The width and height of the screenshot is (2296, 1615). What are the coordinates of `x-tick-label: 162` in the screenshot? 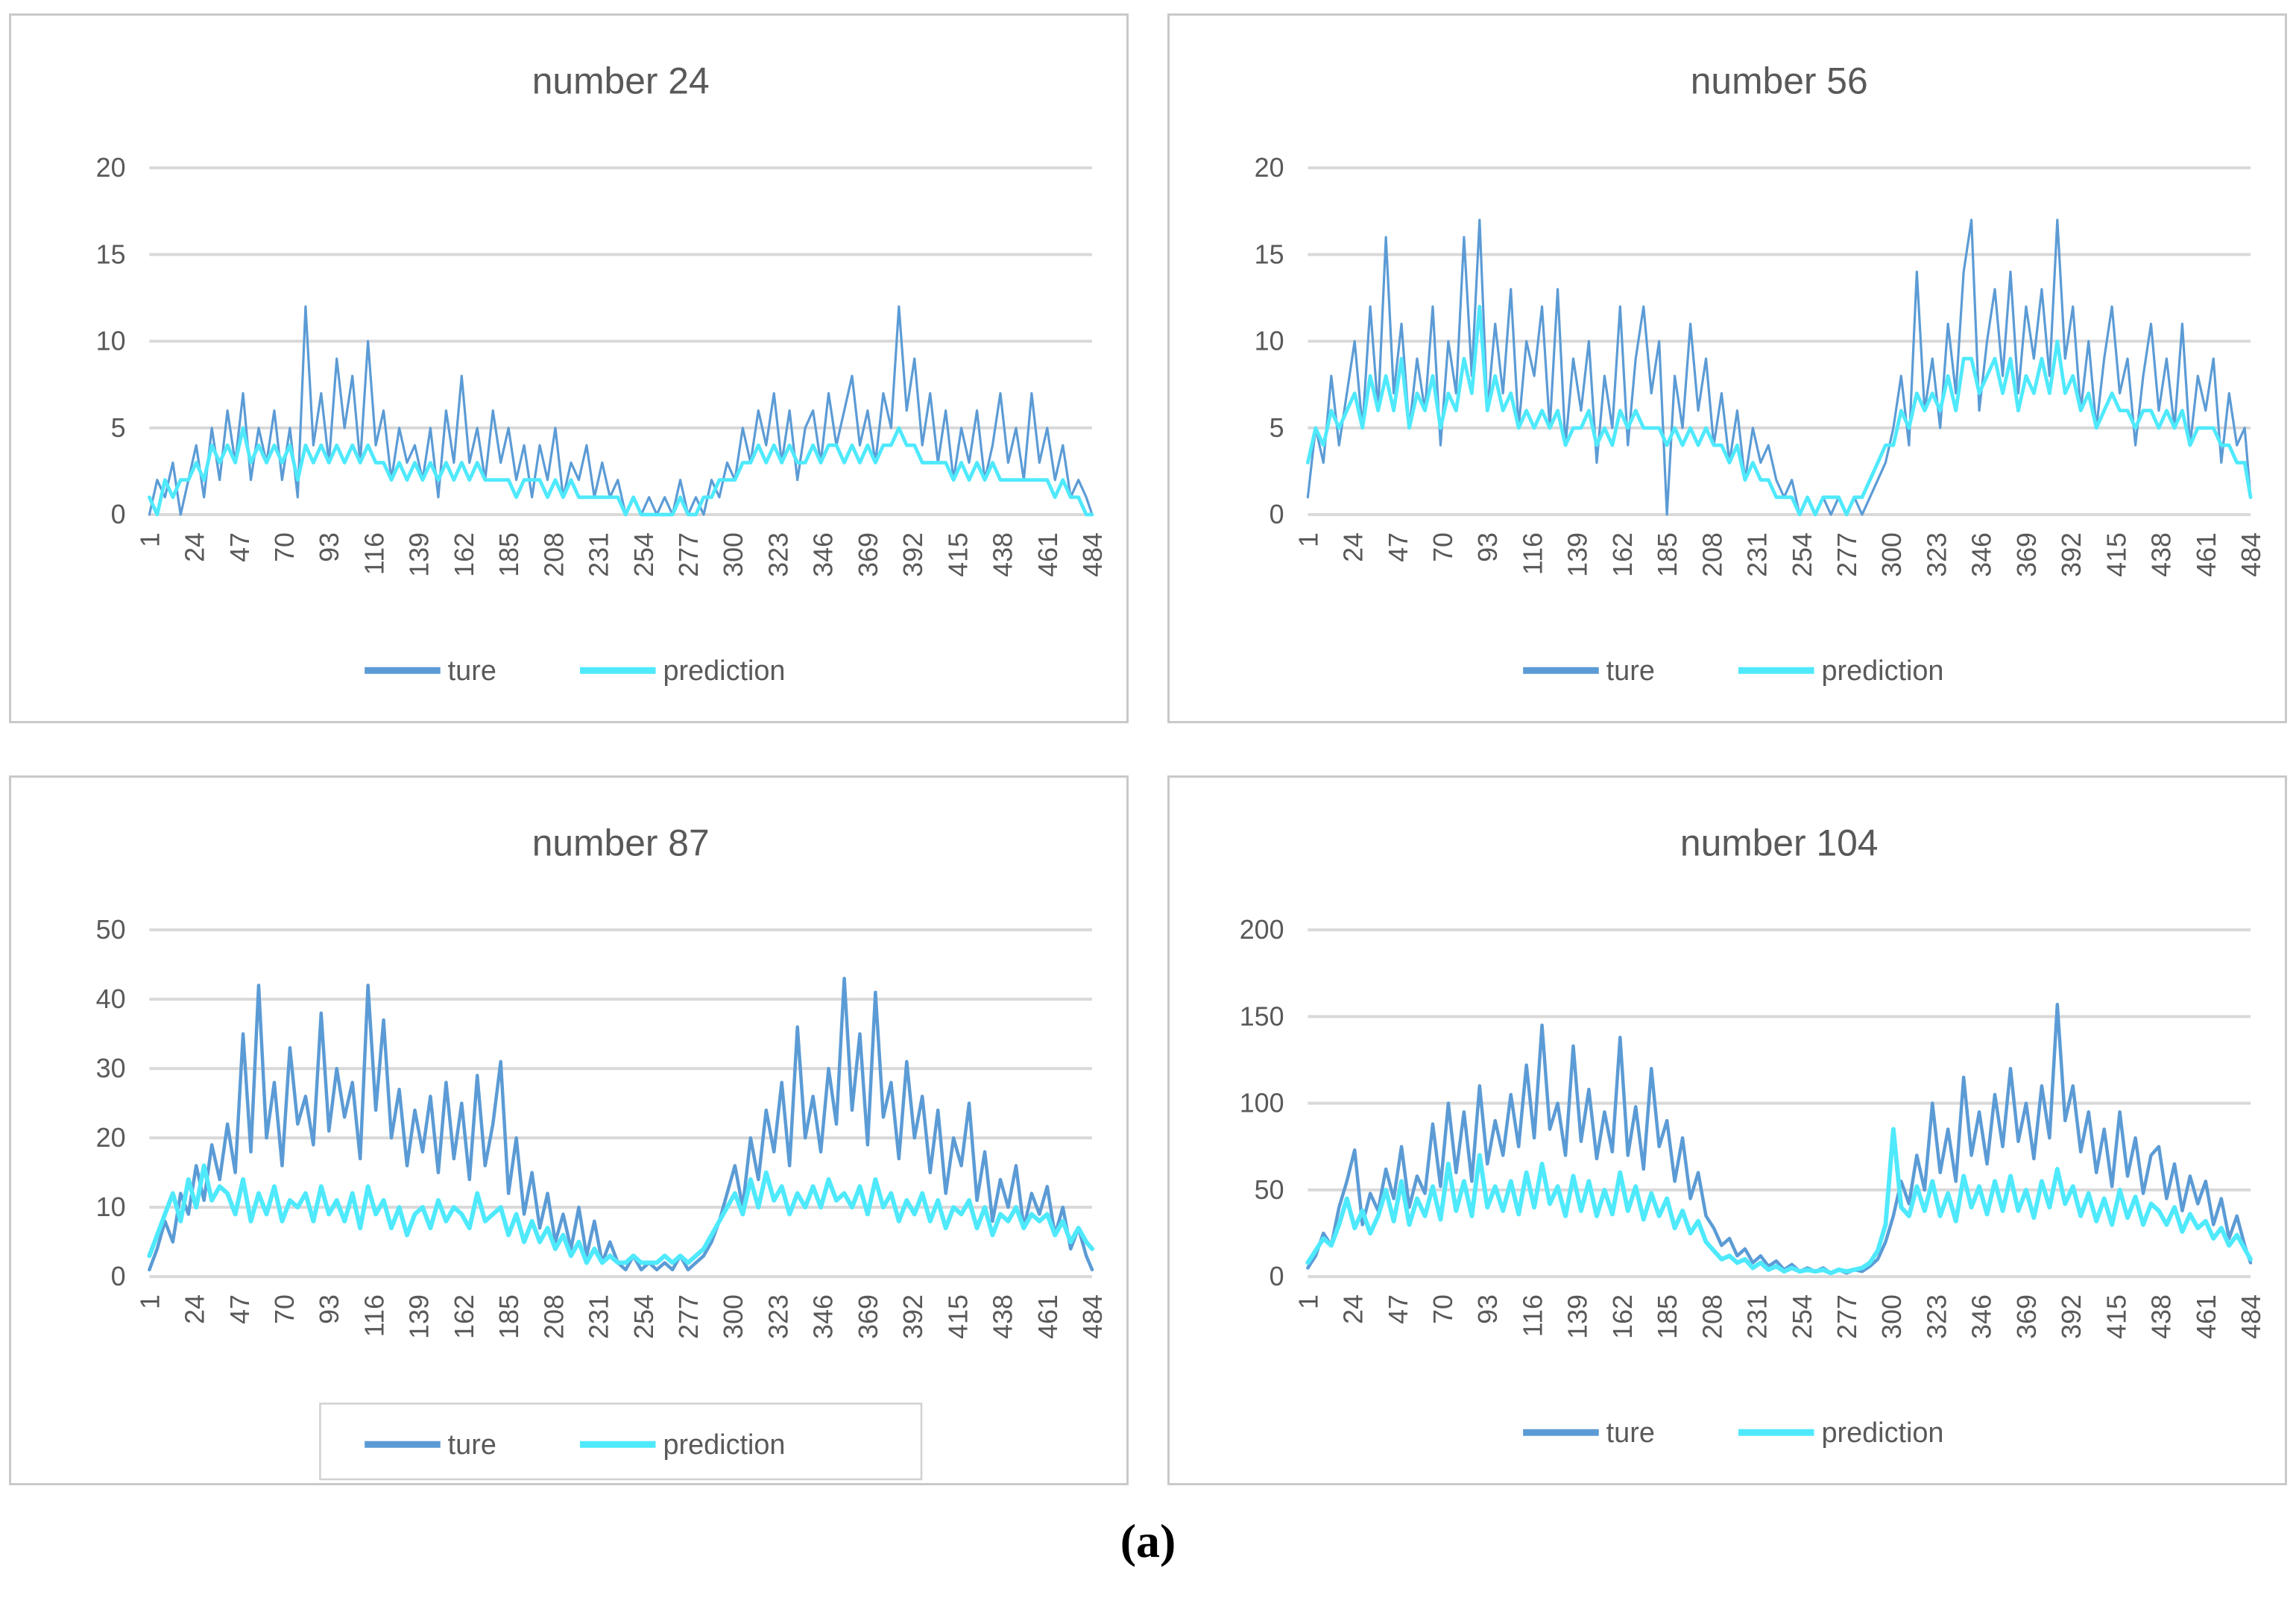 It's located at (464, 554).